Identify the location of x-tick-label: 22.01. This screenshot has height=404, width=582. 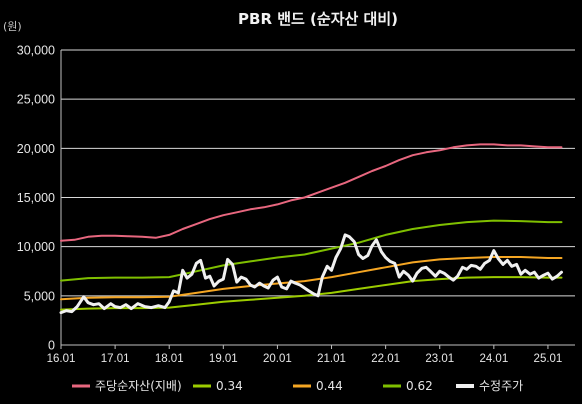
(385, 359).